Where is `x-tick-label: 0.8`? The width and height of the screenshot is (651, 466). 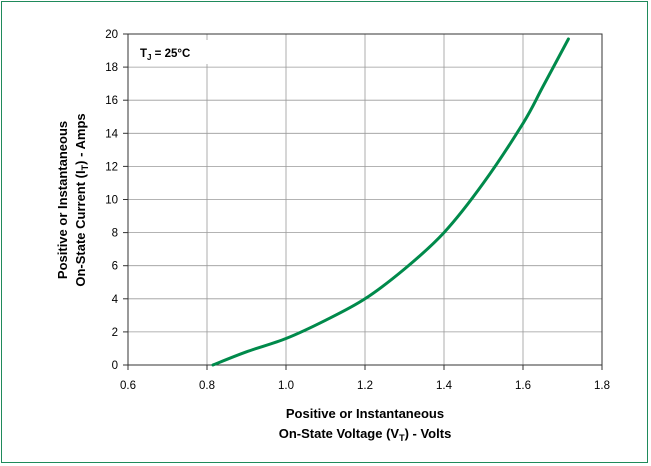
x-tick-label: 0.8 is located at coordinates (207, 386).